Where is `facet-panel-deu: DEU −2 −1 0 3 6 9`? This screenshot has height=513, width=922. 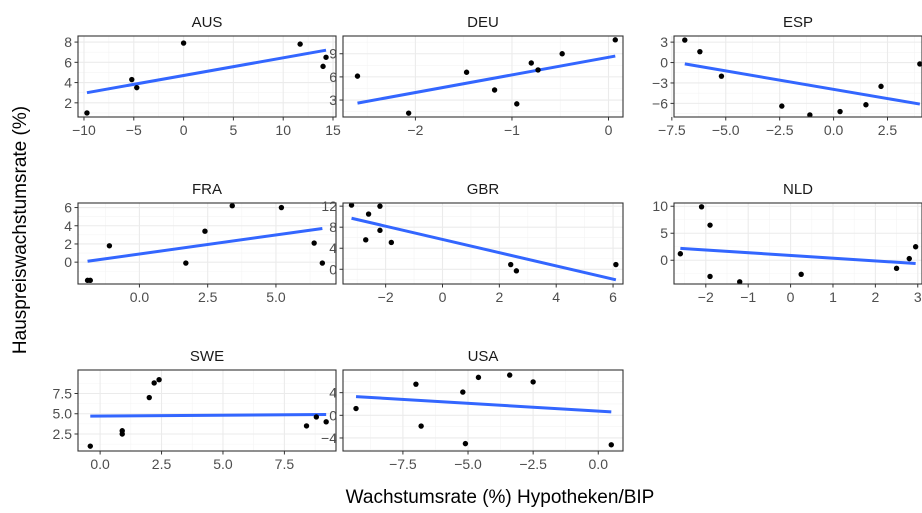 facet-panel-deu: DEU −2 −1 0 3 6 9 is located at coordinates (476, 76).